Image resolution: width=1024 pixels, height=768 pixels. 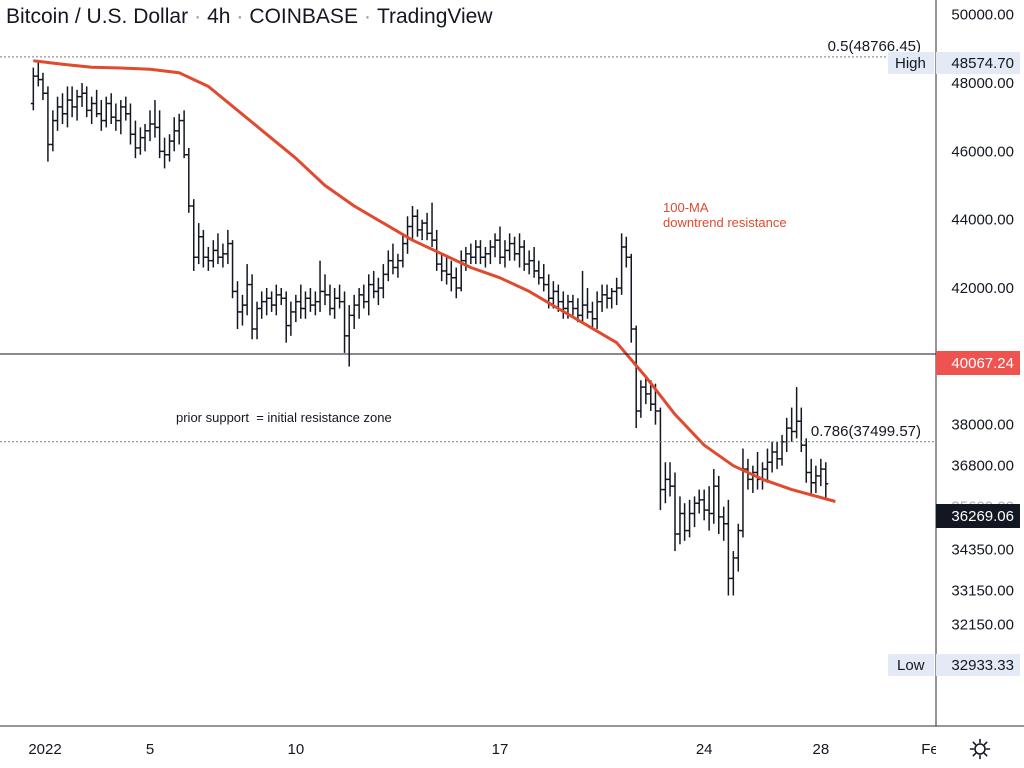 I want to click on ma-price-tag-bg, so click(x=978, y=363).